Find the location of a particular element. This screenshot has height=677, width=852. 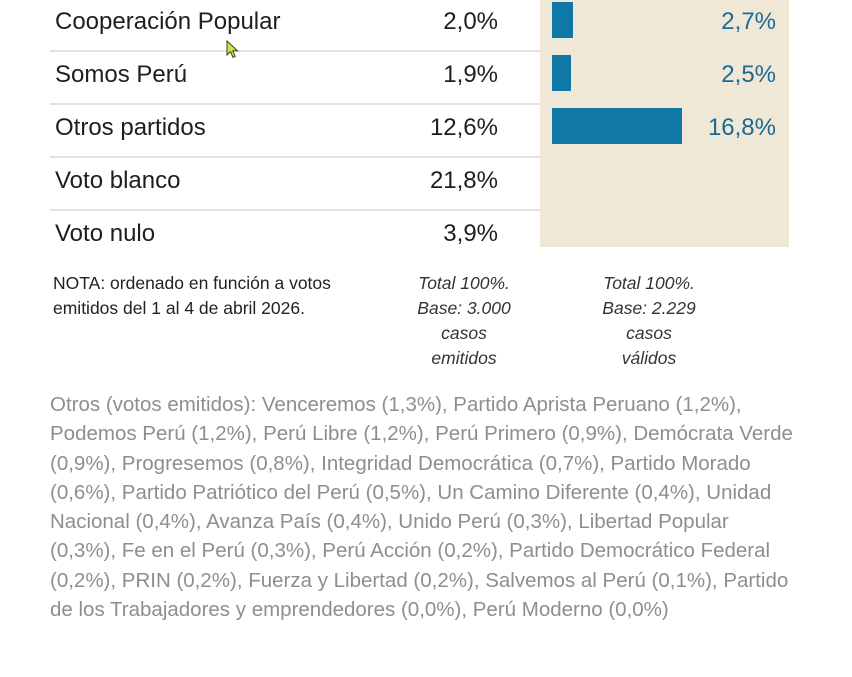

table-row: Otros partidos 12,6% 16,8% is located at coordinates (419, 131).